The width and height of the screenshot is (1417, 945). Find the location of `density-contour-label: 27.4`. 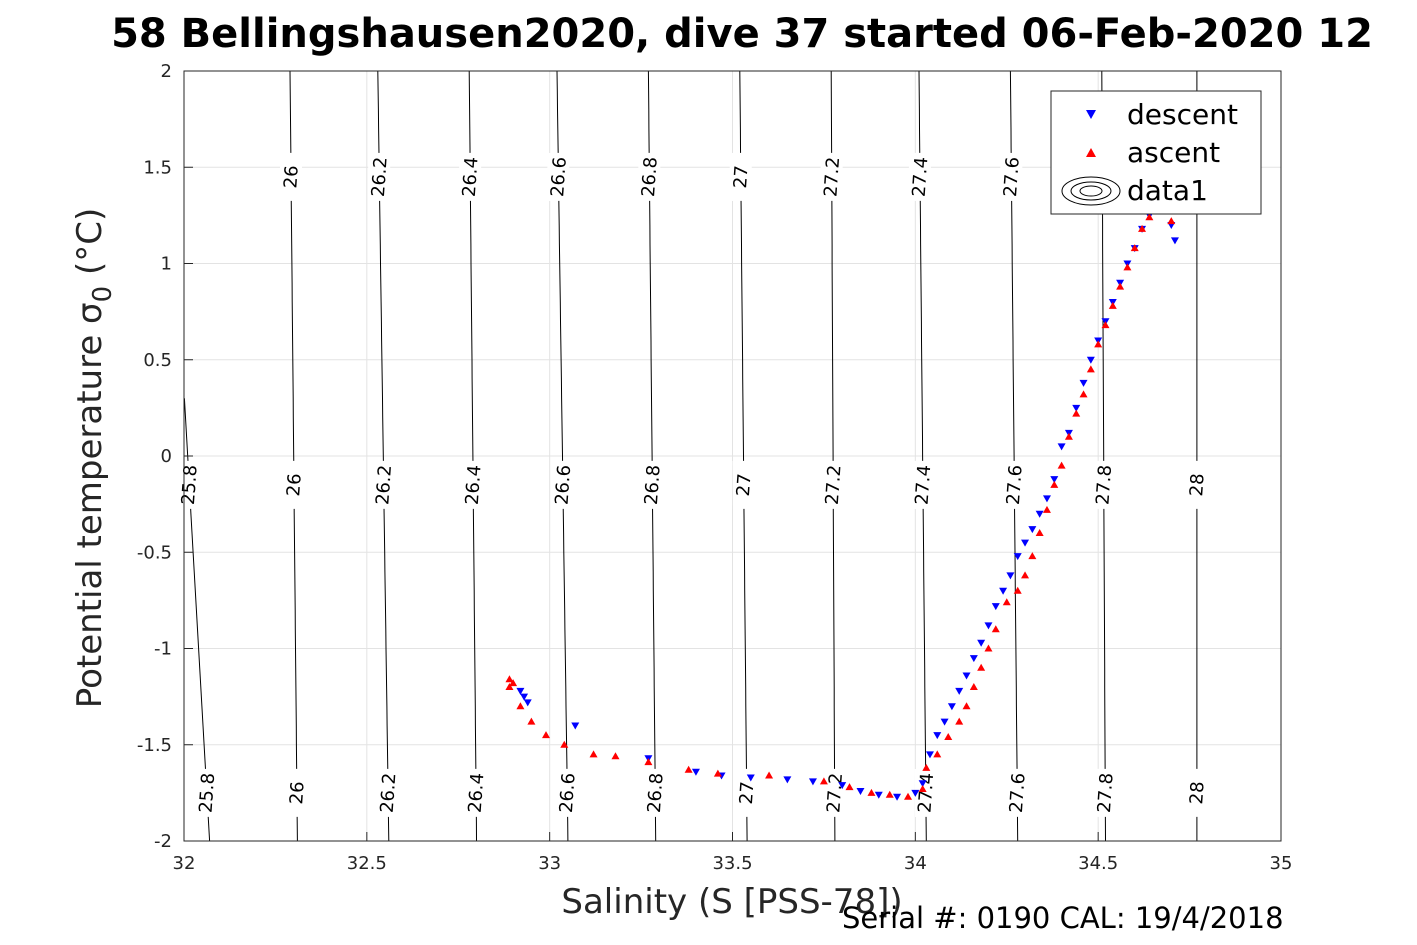

density-contour-label: 27.4 is located at coordinates (926, 792).